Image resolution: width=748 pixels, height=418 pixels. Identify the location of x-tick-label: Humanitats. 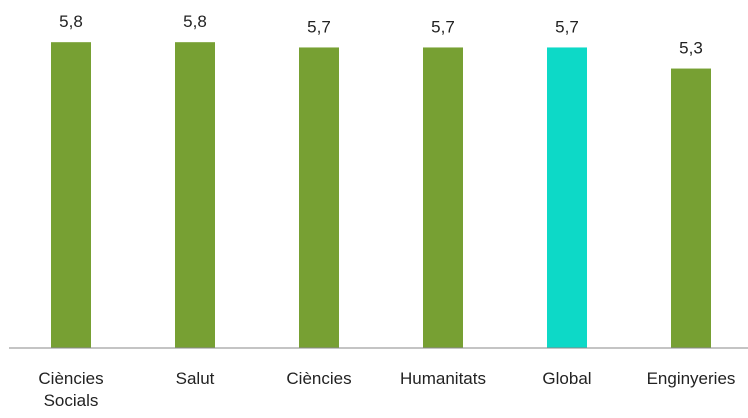
(443, 378).